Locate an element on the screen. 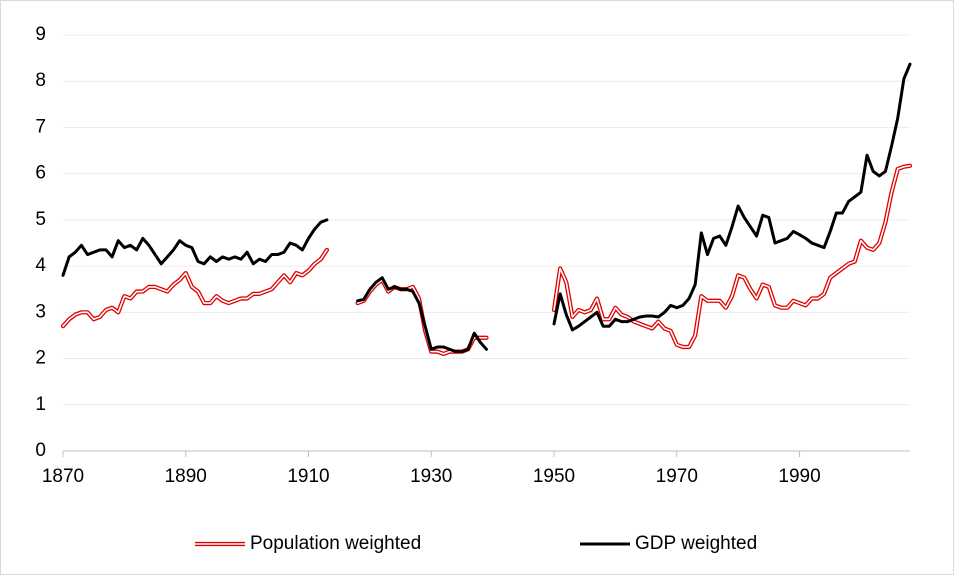 The height and width of the screenshot is (575, 954). y-tick-label: 2 is located at coordinates (40, 358).